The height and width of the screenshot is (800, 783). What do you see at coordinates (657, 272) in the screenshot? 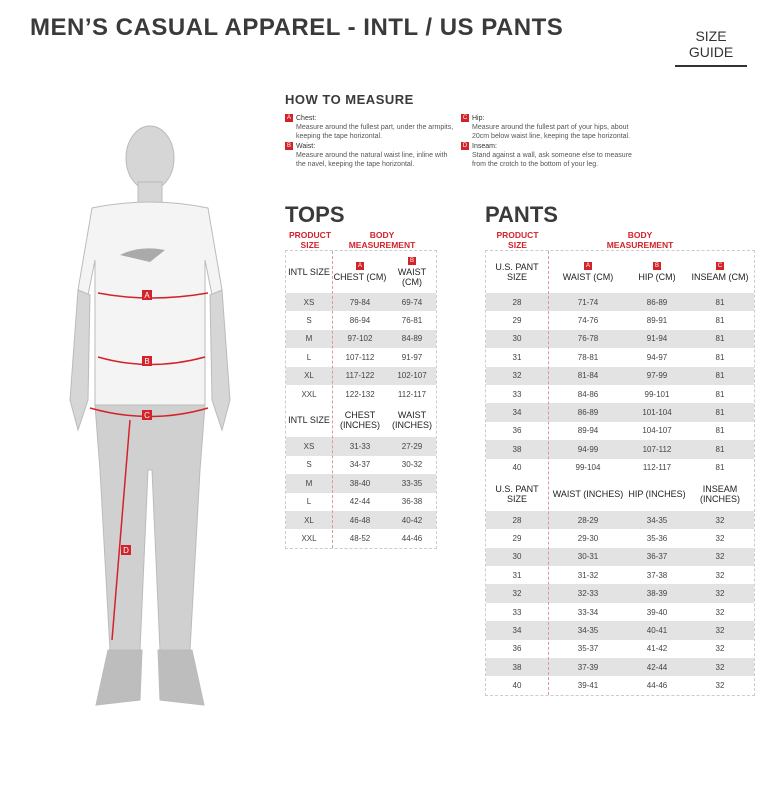
I see `column-header: B HIP (CM)` at bounding box center [657, 272].